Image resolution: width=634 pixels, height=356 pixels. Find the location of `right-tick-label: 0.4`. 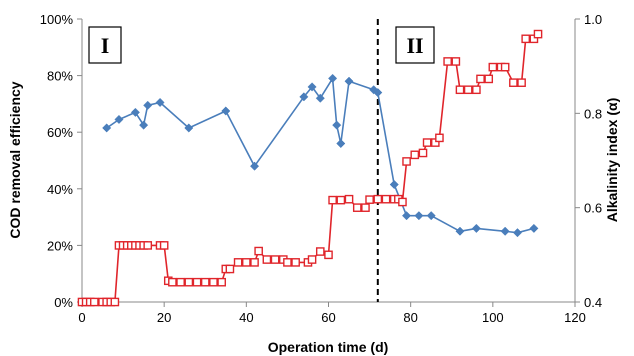

right-tick-label: 0.4 is located at coordinates (593, 302).